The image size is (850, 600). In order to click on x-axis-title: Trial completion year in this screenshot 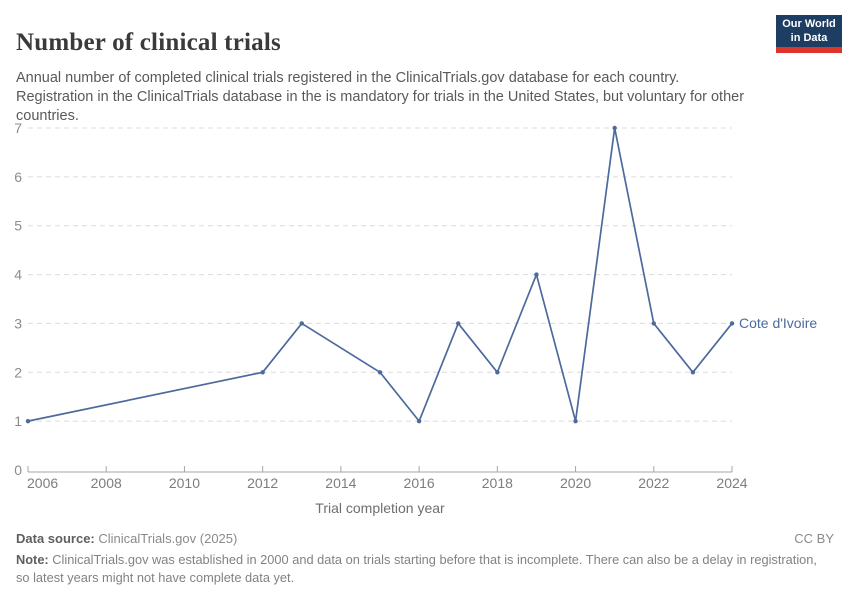, I will do `click(380, 508)`.